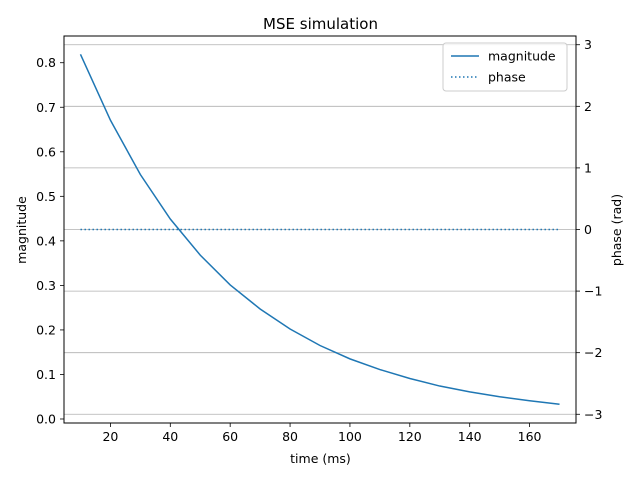 Image resolution: width=640 pixels, height=480 pixels. I want to click on x-tick-label: 120, so click(410, 436).